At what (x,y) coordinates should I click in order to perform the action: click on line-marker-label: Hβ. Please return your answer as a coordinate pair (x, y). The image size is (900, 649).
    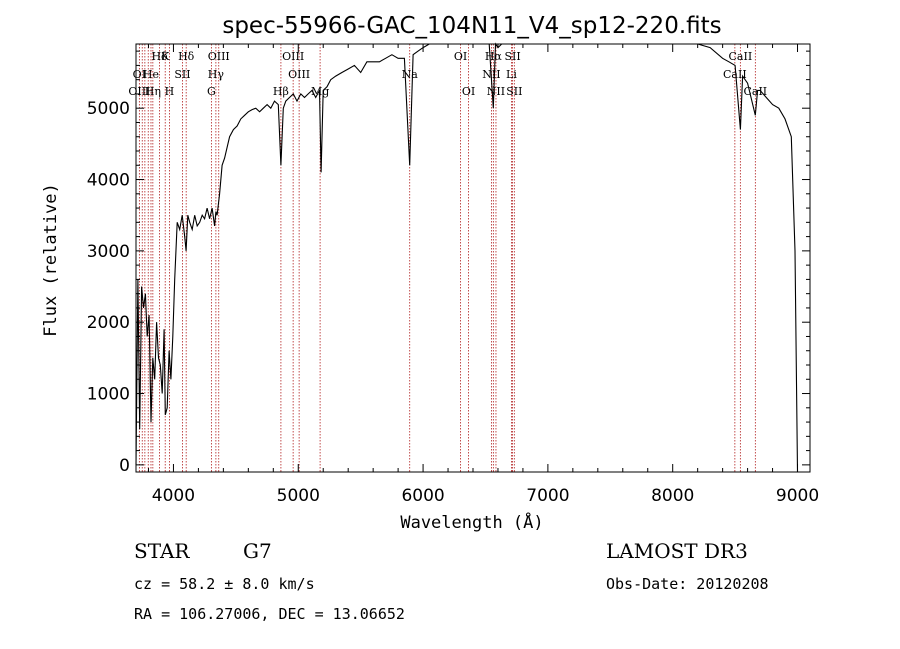
    Looking at the image, I should click on (281, 91).